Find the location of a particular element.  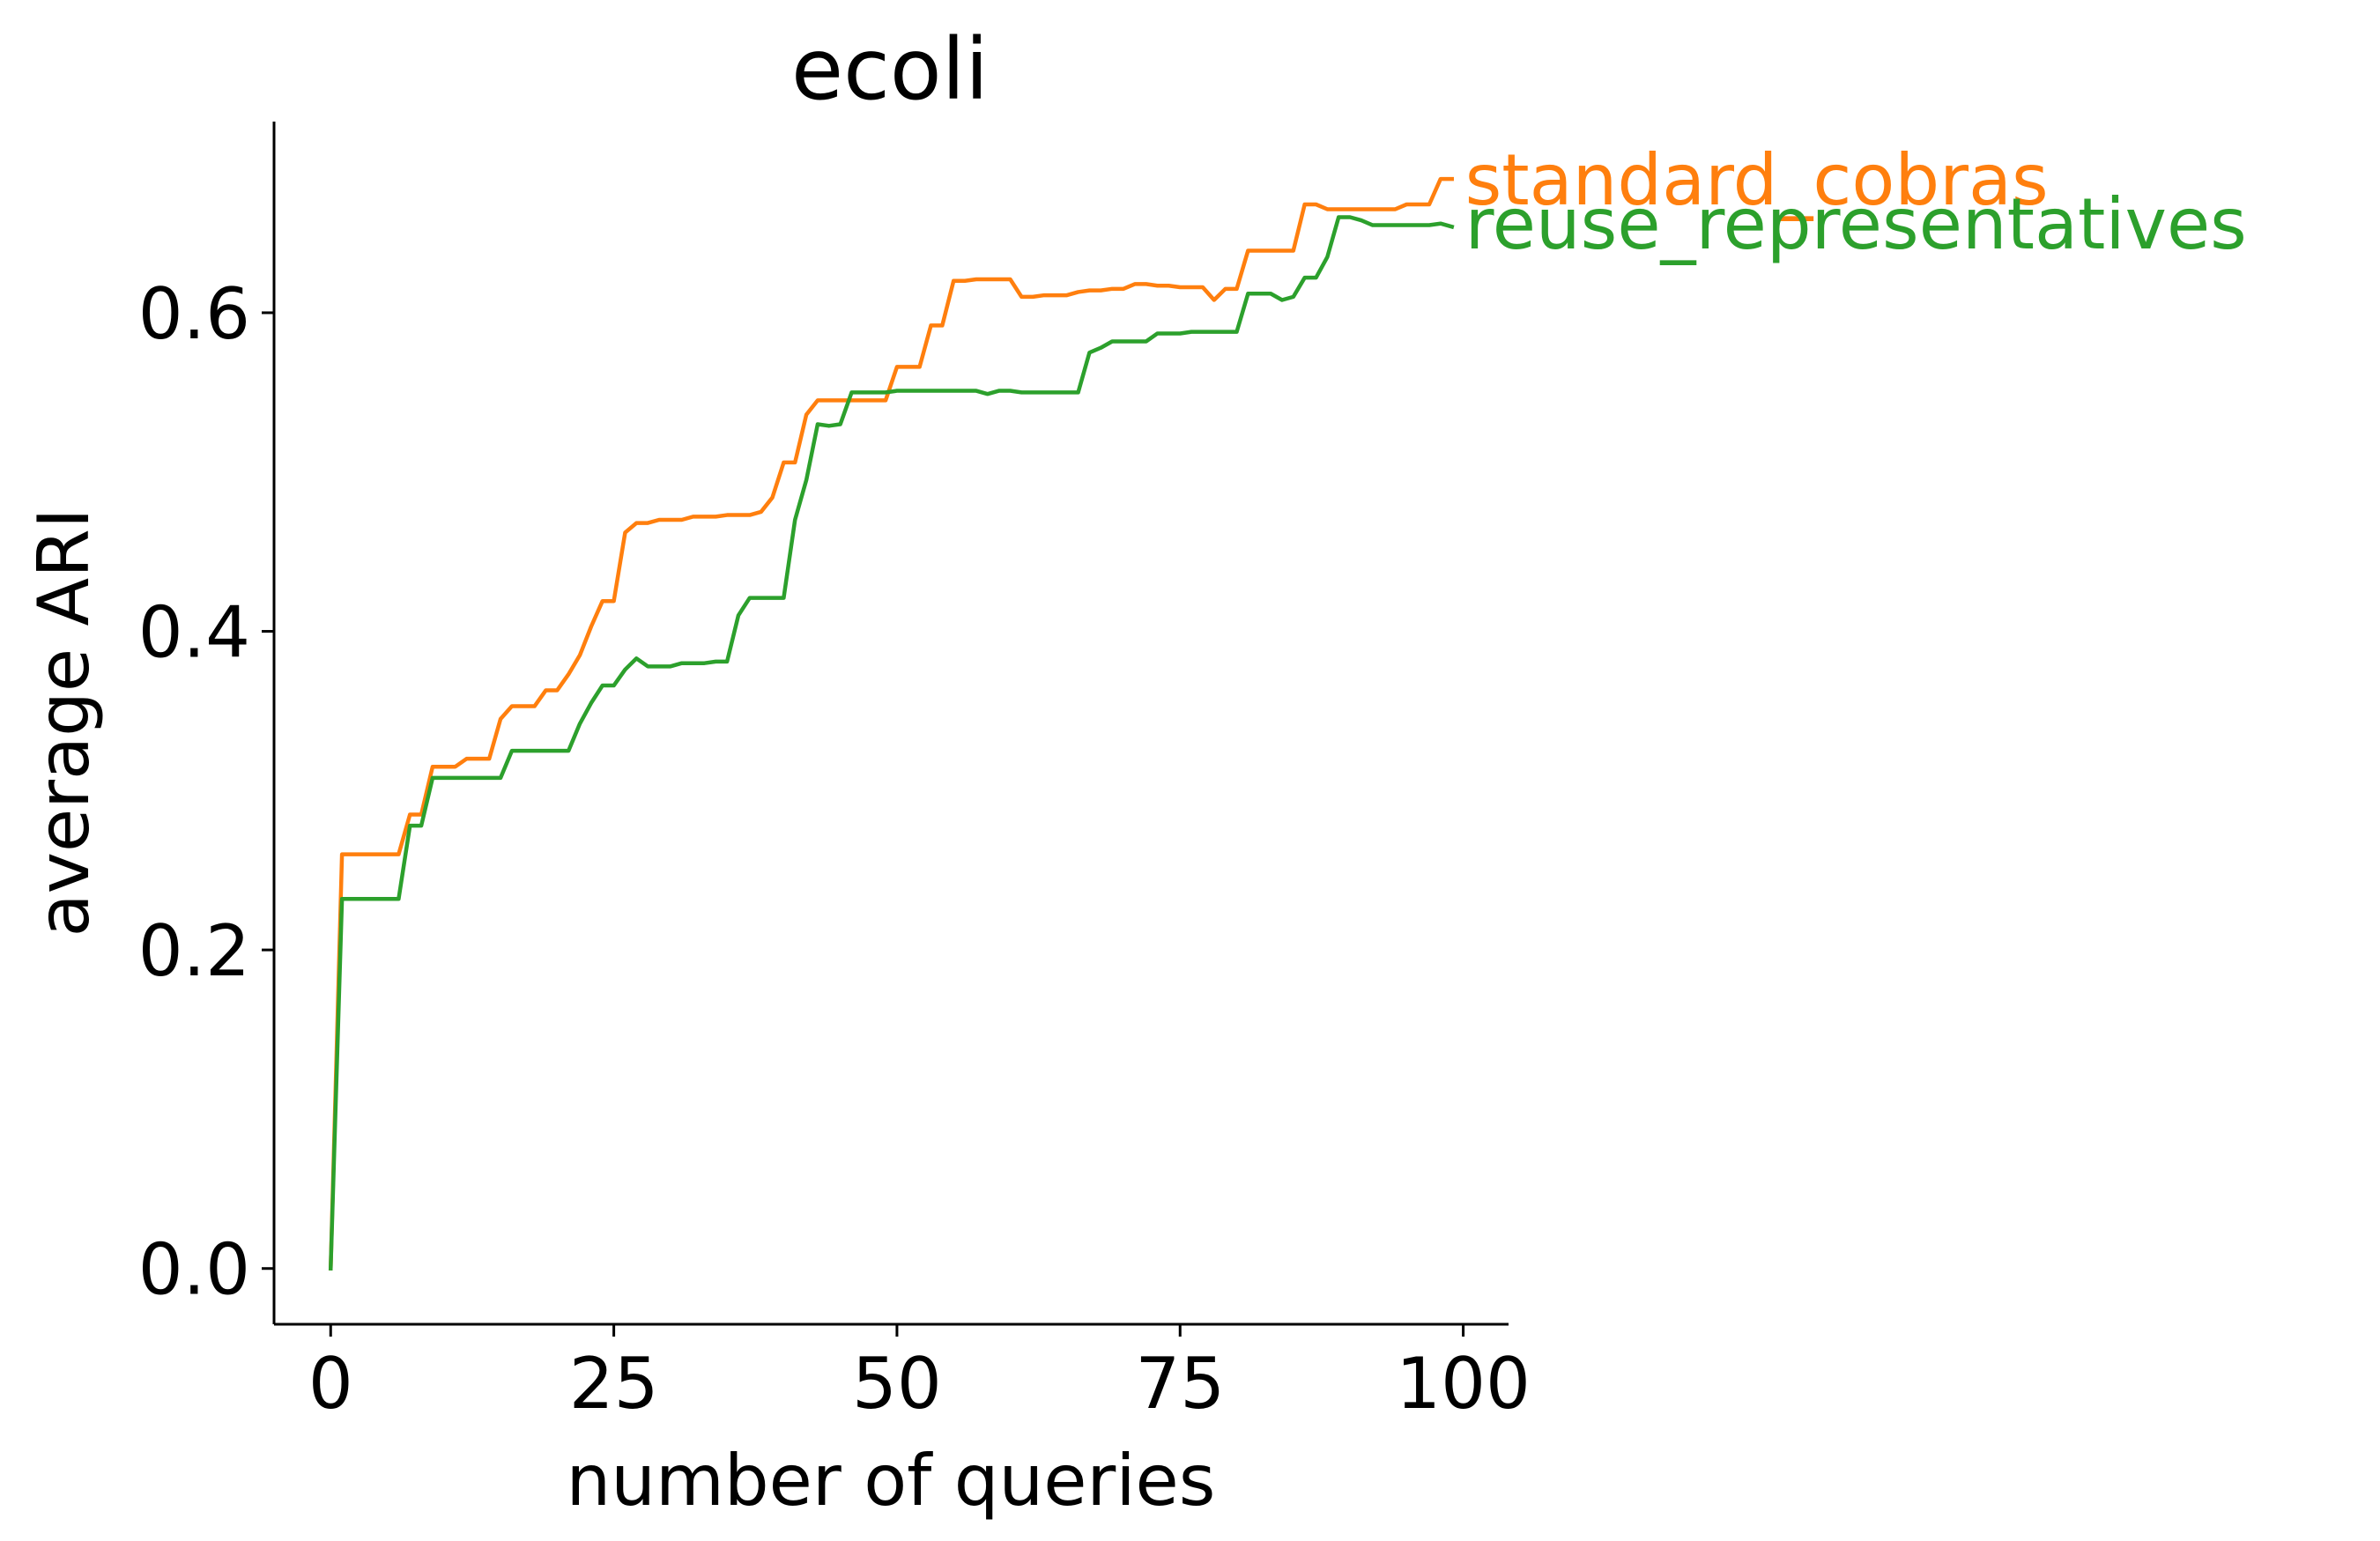

x-tick-label: 75 is located at coordinates (1180, 1384).